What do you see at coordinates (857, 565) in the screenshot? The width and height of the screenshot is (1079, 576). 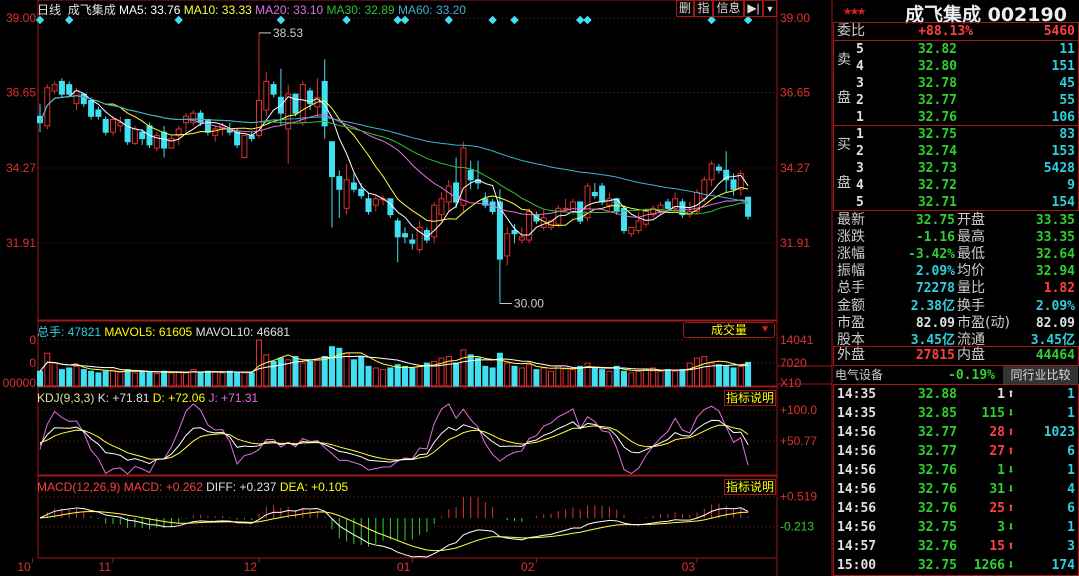 I see `tick-time: 15:00` at bounding box center [857, 565].